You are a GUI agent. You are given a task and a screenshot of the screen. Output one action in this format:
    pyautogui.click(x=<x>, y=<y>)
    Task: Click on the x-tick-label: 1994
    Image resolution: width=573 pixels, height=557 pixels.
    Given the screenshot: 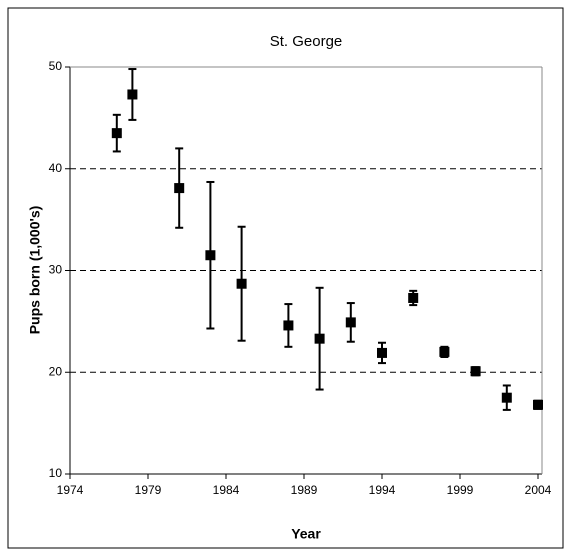 What is the action you would take?
    pyautogui.click(x=382, y=490)
    